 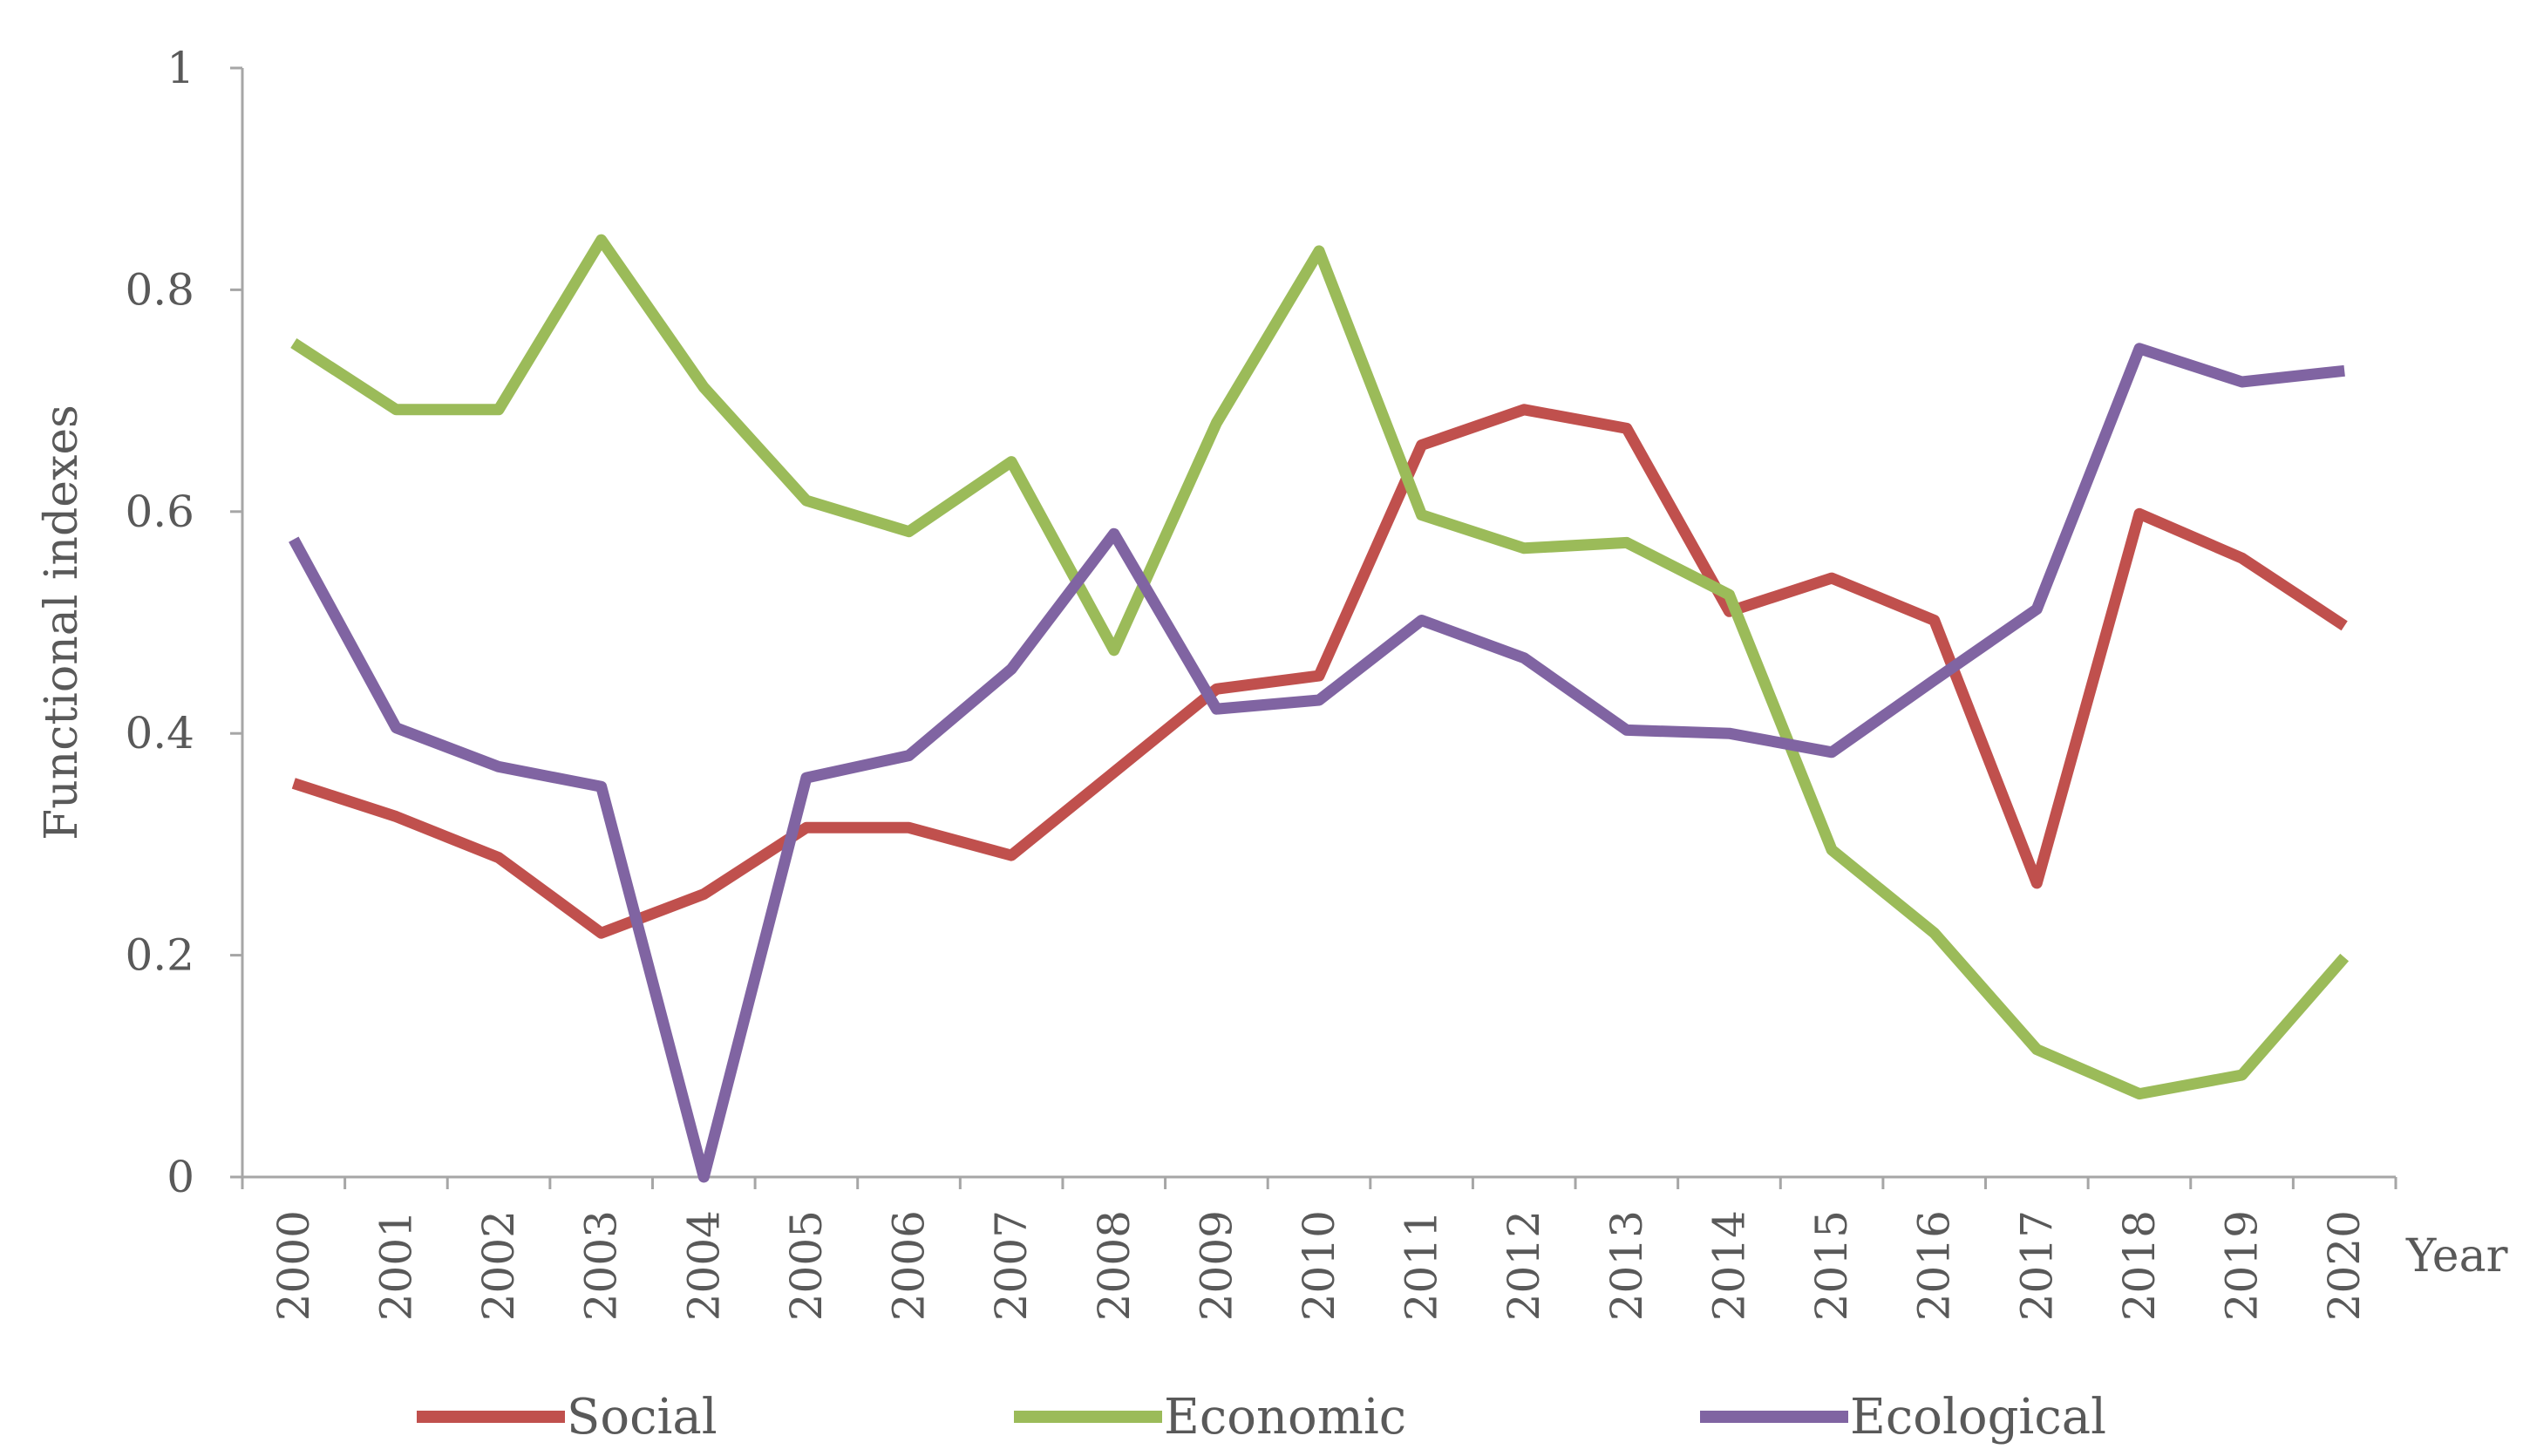 What do you see at coordinates (62, 622) in the screenshot?
I see `y-axis-title: Functional indexes` at bounding box center [62, 622].